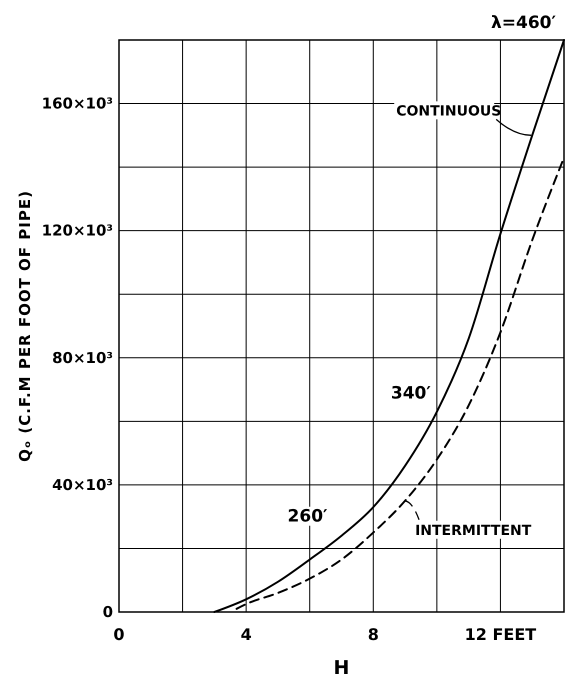 The width and height of the screenshot is (582, 699). I want to click on annotation: 340′, so click(411, 394).